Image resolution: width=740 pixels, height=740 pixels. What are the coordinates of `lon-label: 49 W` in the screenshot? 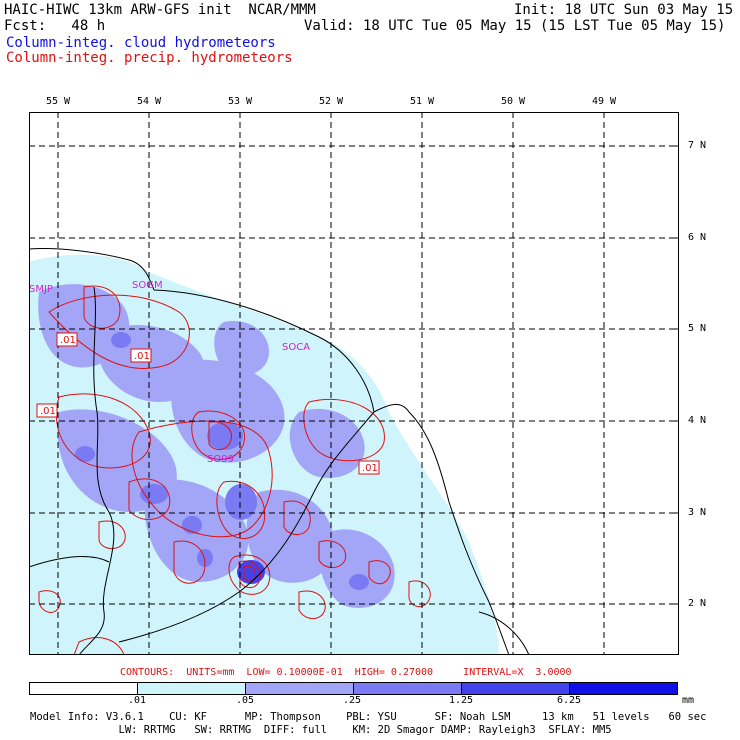 It's located at (604, 101).